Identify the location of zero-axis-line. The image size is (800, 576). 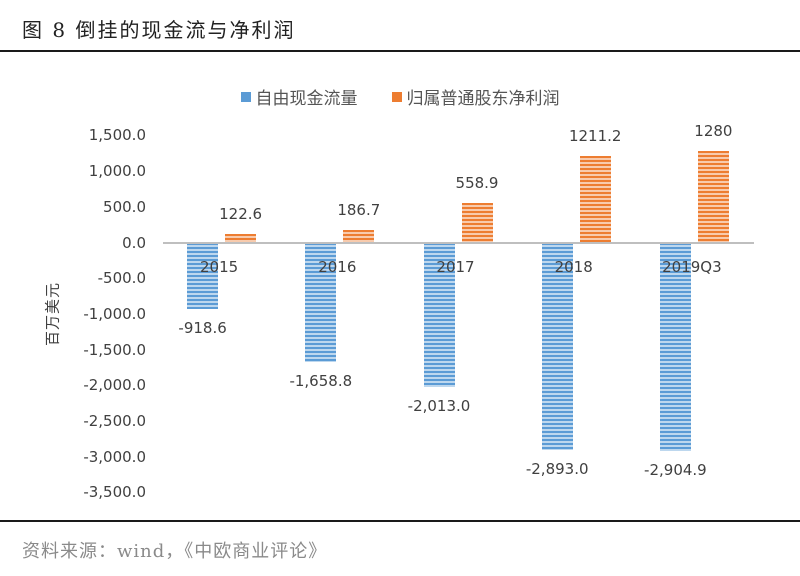
(458, 243).